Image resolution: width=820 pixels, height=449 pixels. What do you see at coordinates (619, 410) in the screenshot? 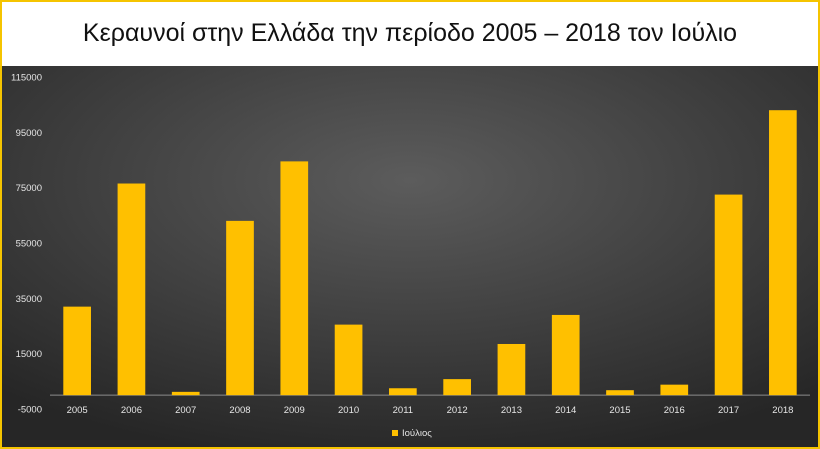
I see `x-tick-label: 2015` at bounding box center [619, 410].